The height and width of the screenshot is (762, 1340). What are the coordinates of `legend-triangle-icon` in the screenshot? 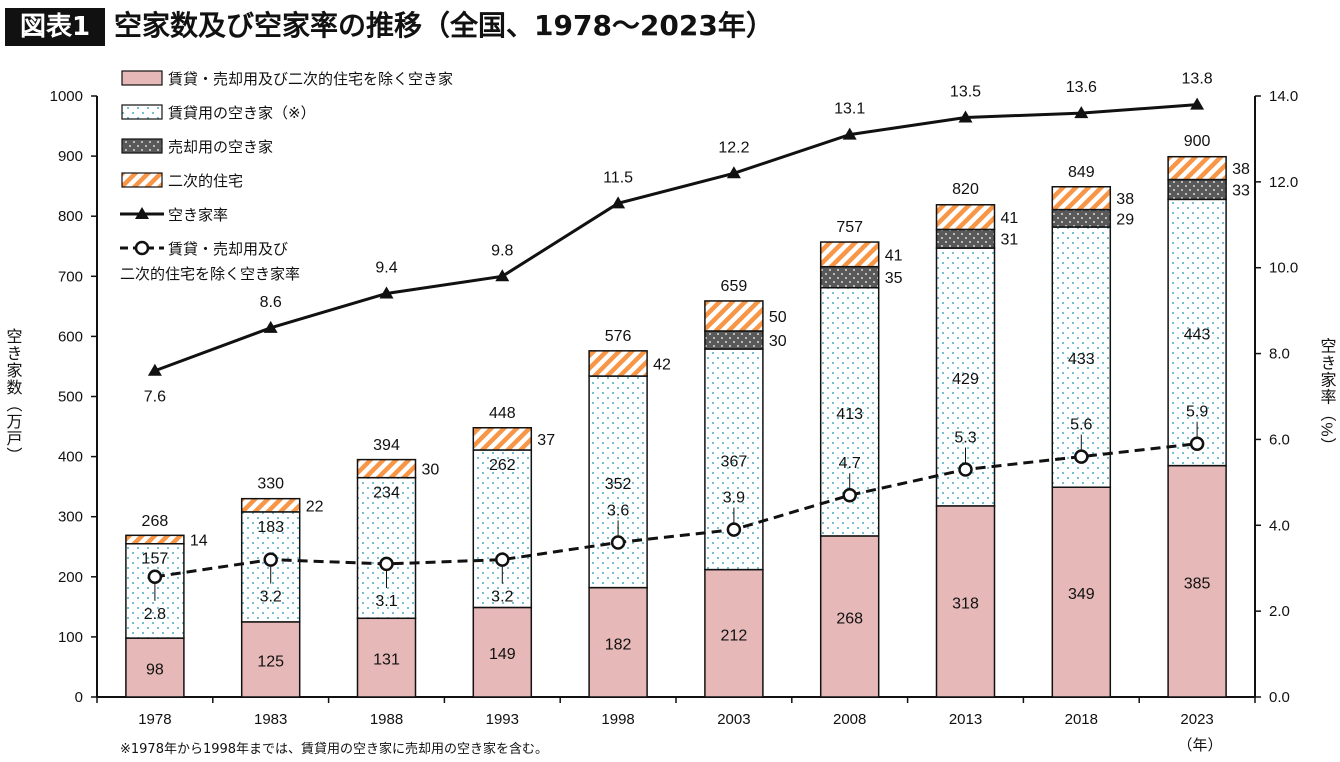 It's located at (142, 213).